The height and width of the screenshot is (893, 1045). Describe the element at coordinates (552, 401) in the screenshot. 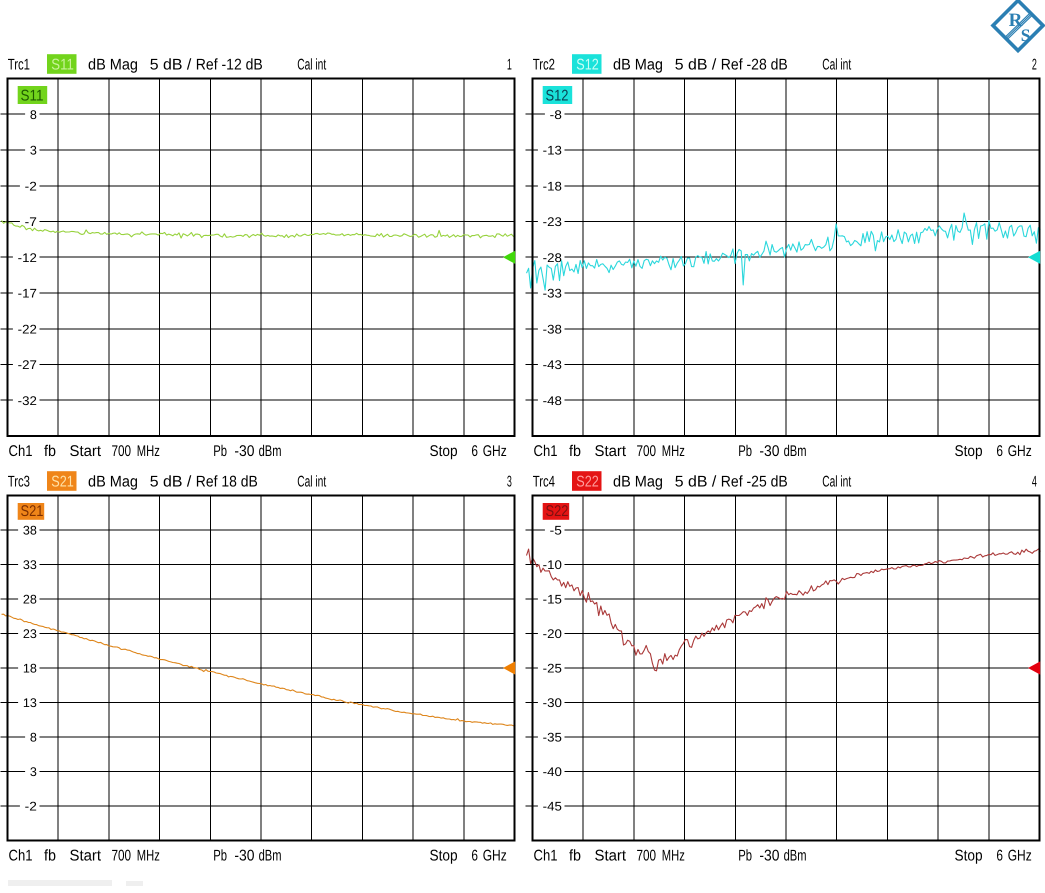

I see `svg-text: -48` at that location.